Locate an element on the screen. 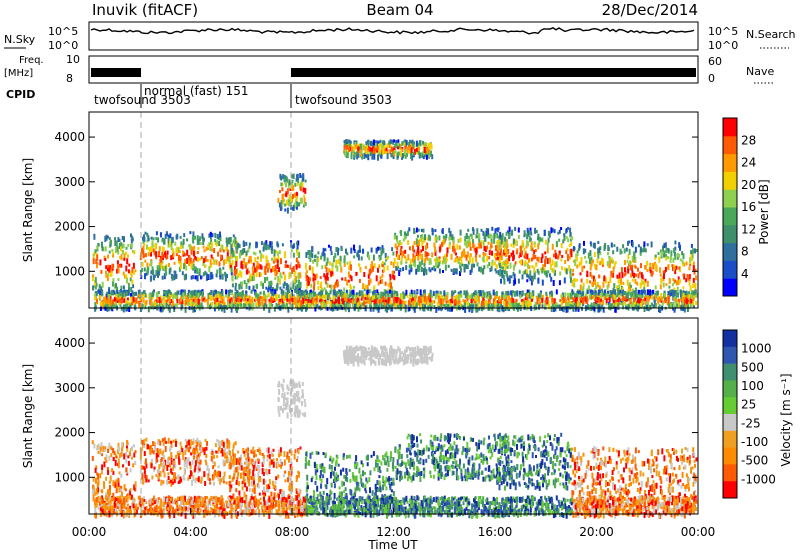  date-title: 28/Dec/2014 is located at coordinates (650, 10).